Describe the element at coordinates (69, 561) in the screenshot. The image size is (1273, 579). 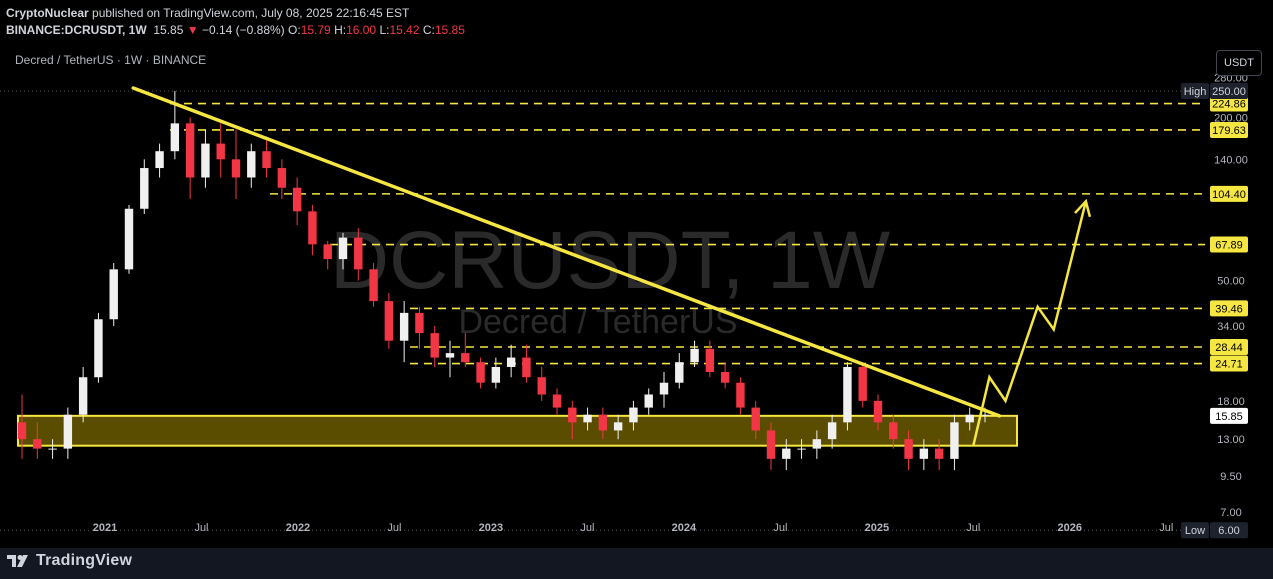
I see `tradingview-logo: TradingView` at that location.